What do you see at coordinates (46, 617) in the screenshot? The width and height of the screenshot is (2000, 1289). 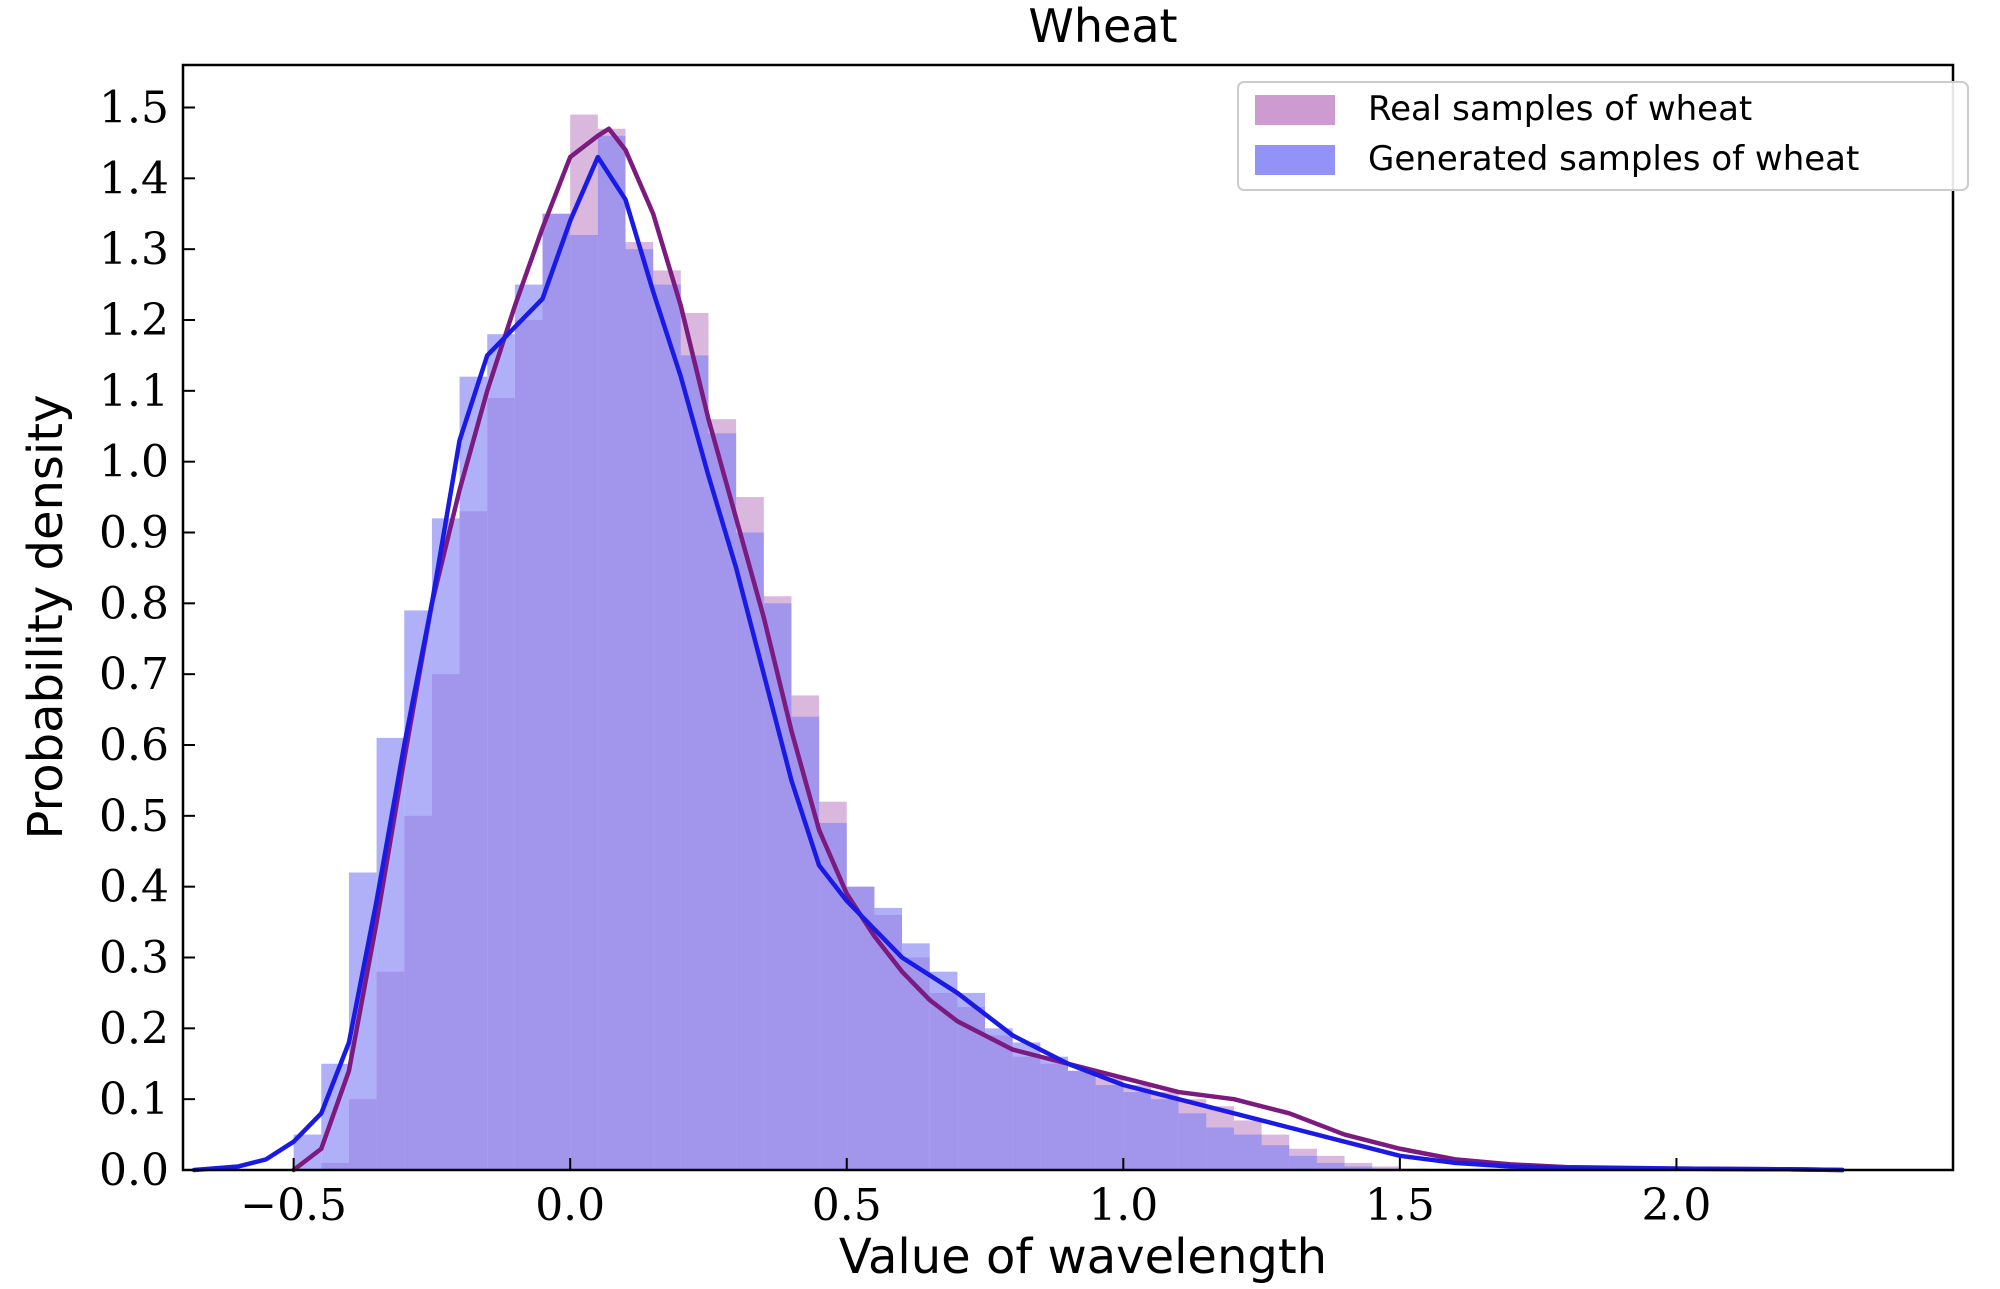 I see `y-axis-label: Probability density` at bounding box center [46, 617].